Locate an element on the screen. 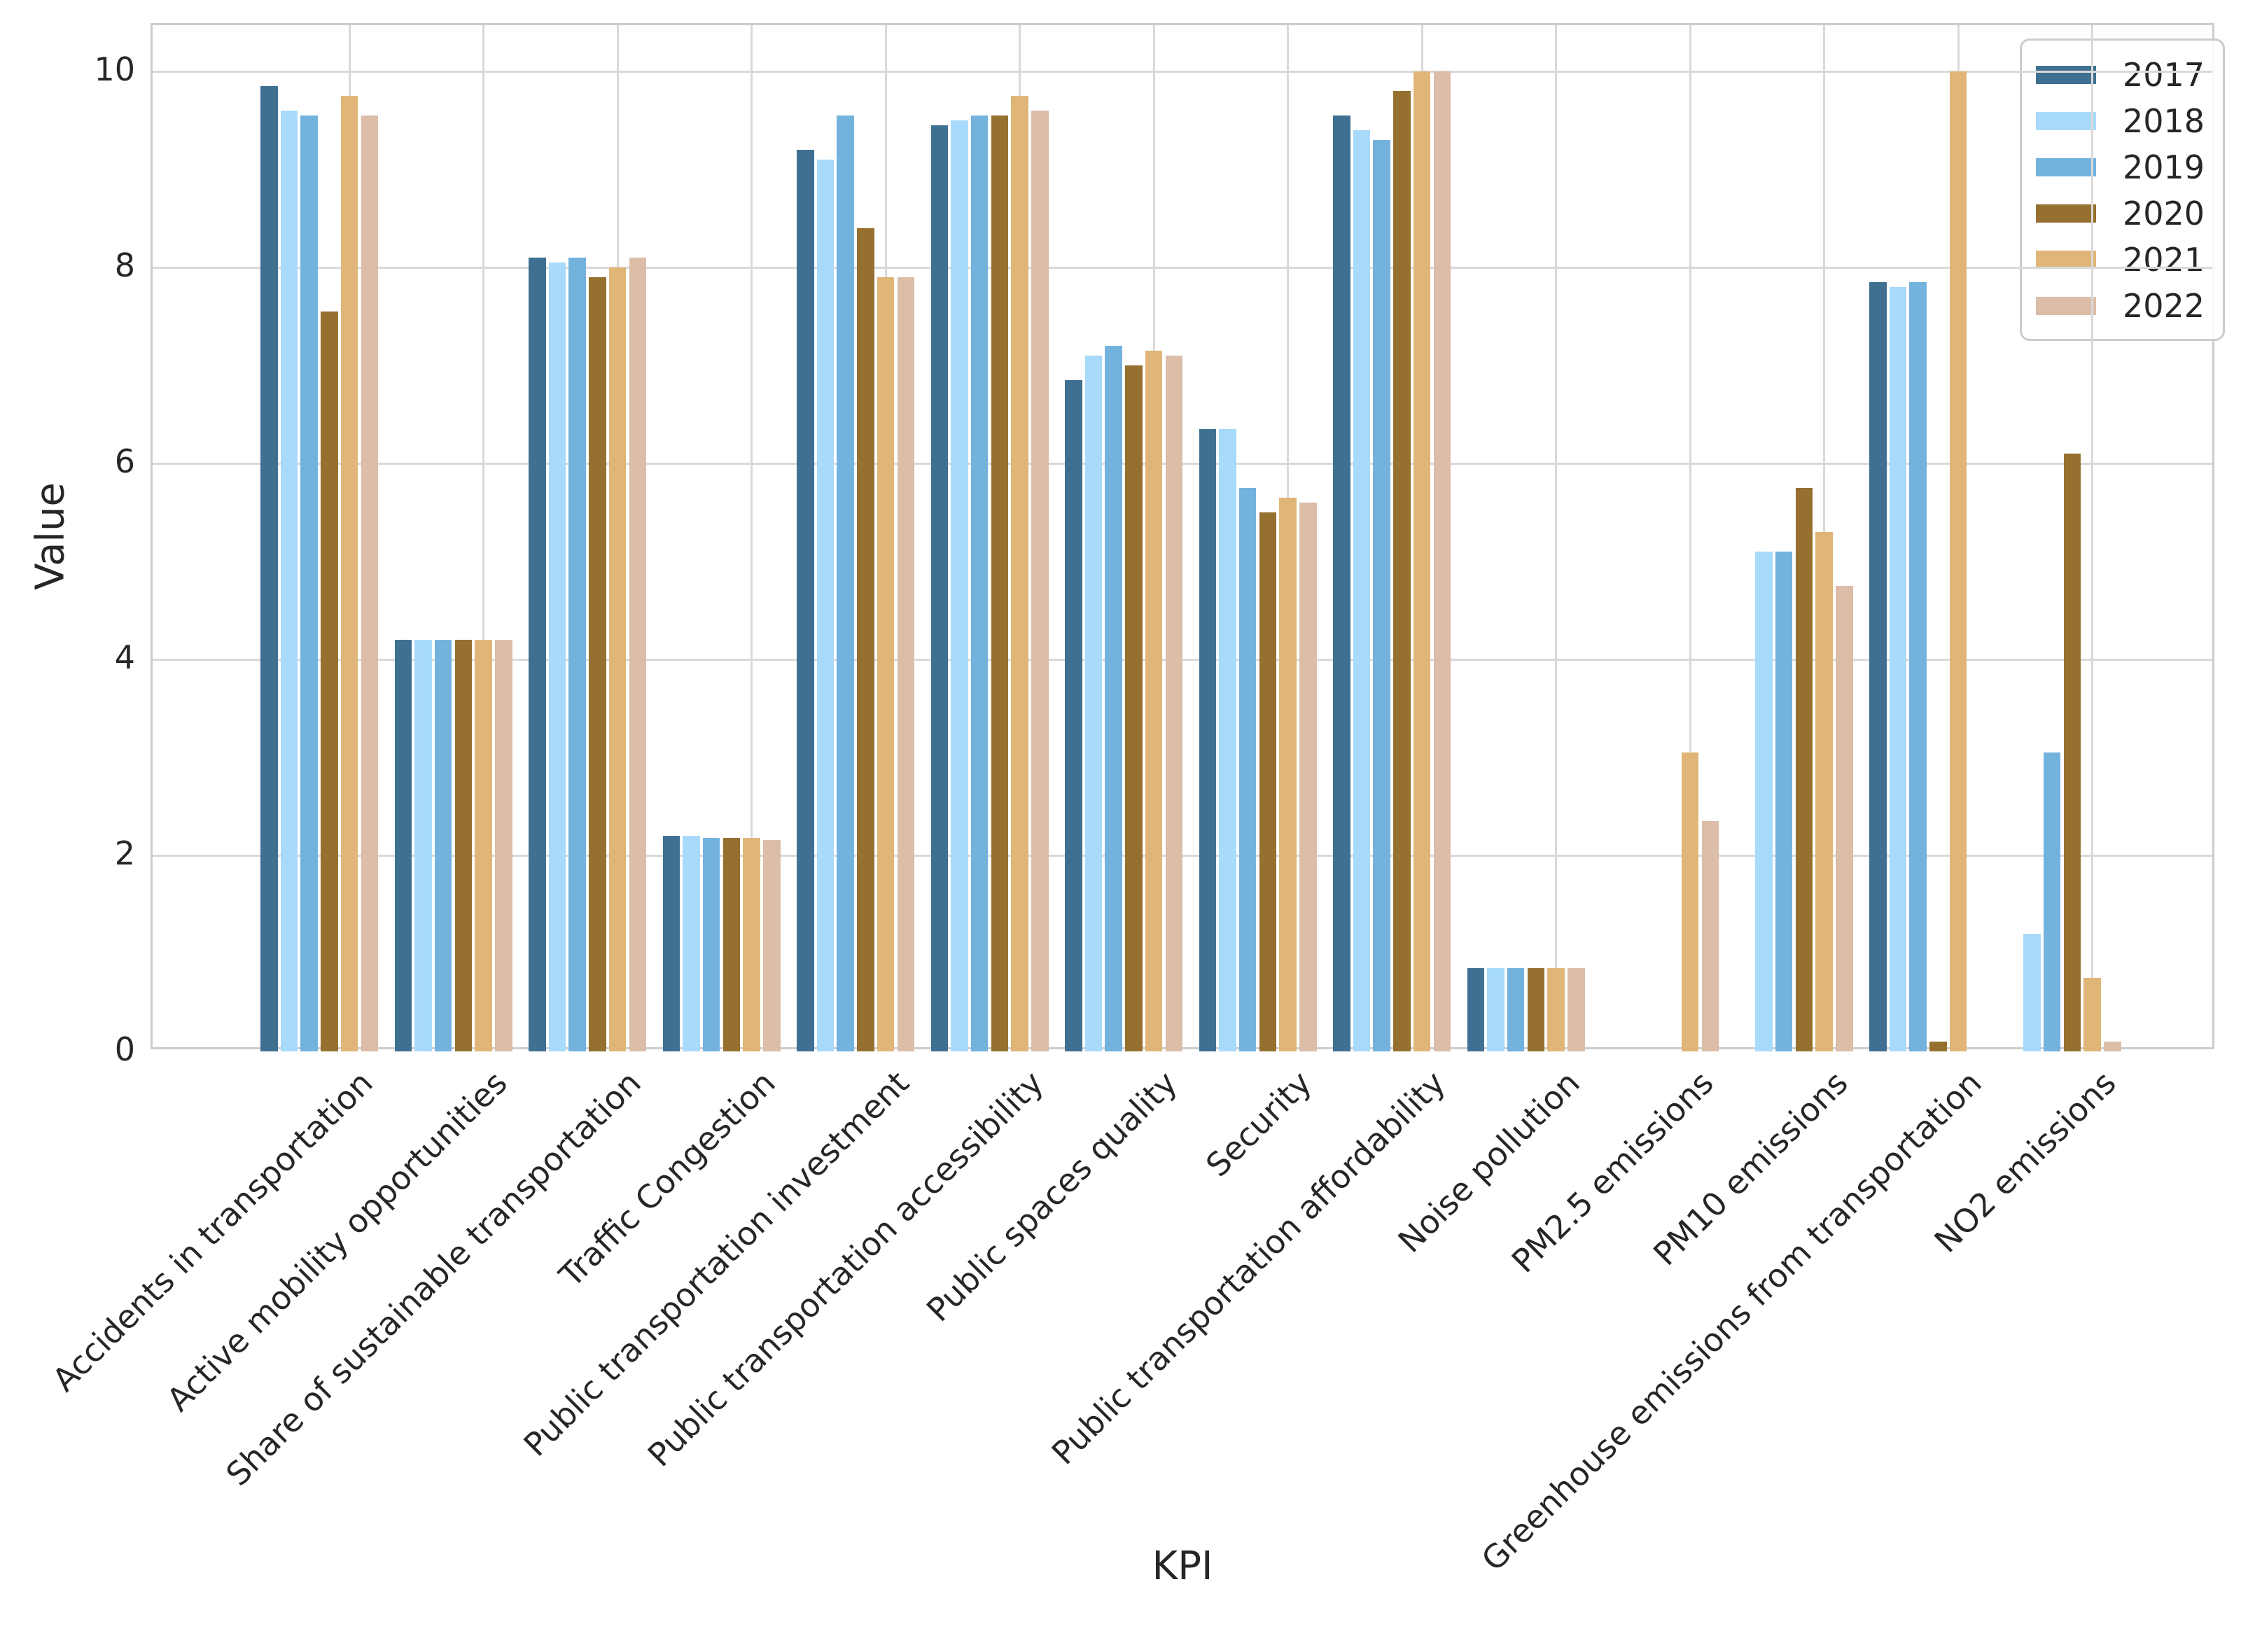  bar-2021-share-of-sustainable-transportation is located at coordinates (617, 659).